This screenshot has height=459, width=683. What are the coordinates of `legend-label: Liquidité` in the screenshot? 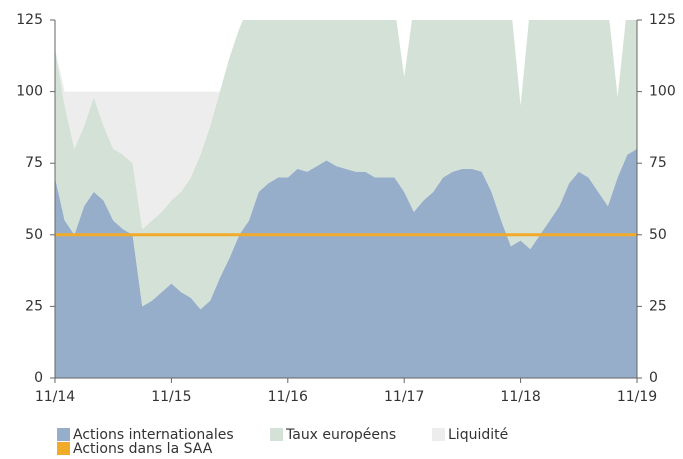 It's located at (478, 435).